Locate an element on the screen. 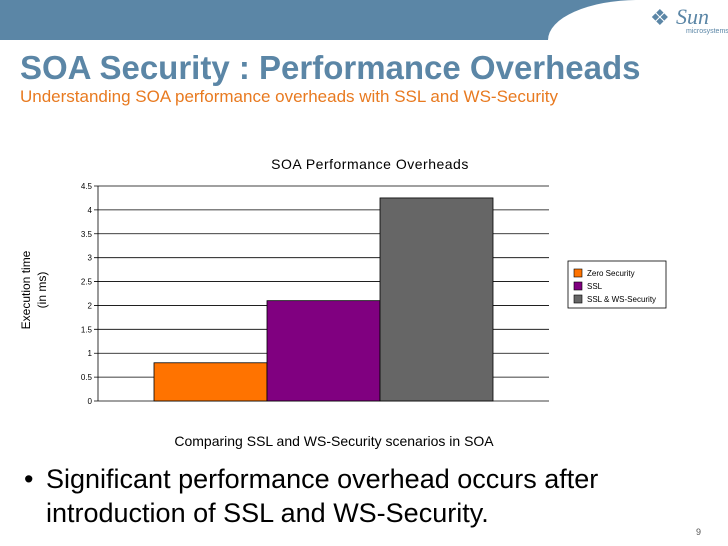  logo-brand: Sun is located at coordinates (692, 16).